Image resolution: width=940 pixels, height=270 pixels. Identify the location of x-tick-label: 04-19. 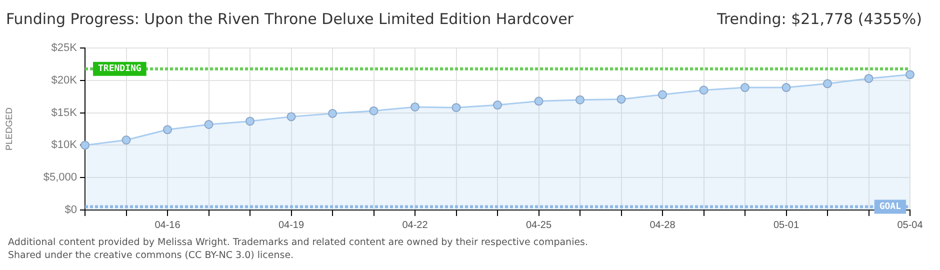
(291, 225).